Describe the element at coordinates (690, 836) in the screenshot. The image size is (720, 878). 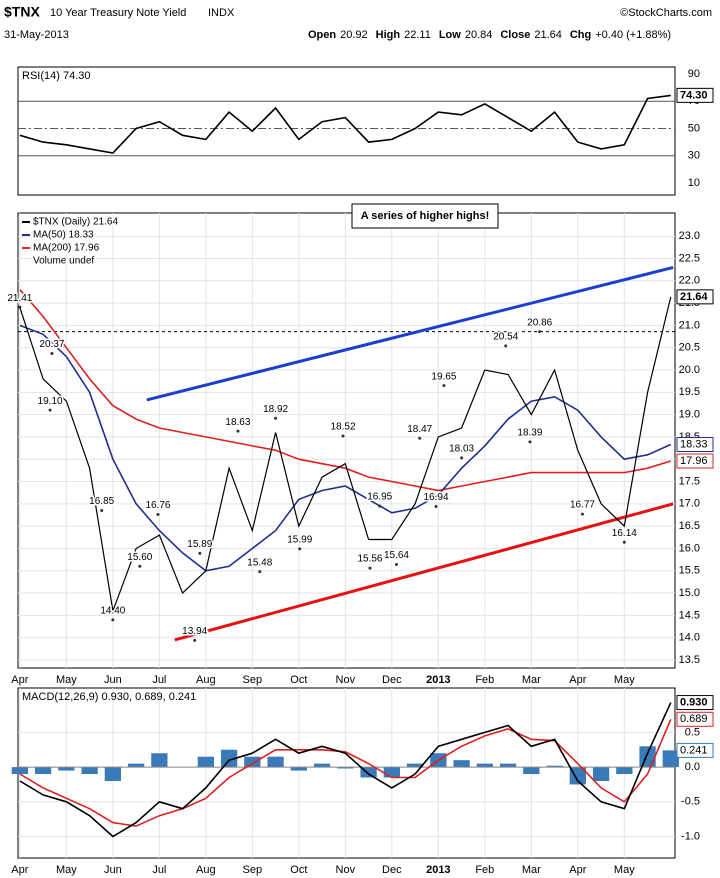
I see `y-tick-label: -1.0` at that location.